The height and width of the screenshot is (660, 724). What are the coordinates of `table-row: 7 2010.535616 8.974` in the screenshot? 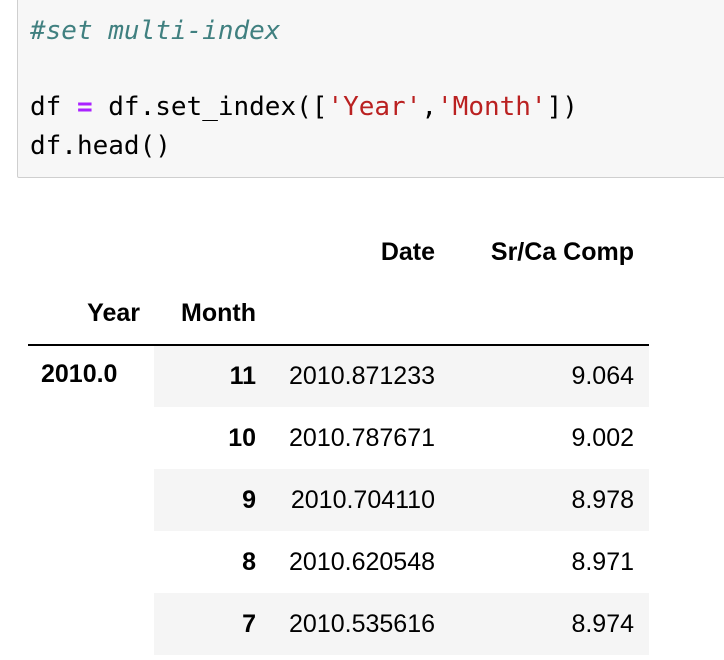 It's located at (338, 624).